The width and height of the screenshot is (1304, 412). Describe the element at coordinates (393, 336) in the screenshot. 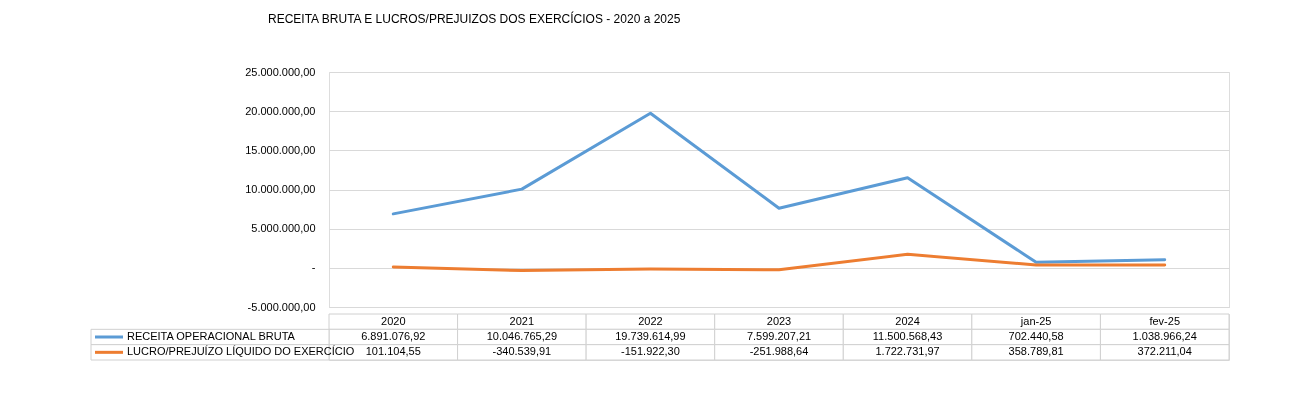

I see `data-label: 6.891.076,92` at that location.